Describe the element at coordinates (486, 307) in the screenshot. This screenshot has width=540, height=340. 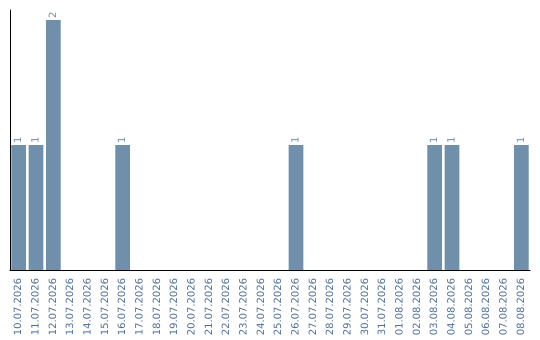
I see `x-tick-label: 06.08.2026` at that location.